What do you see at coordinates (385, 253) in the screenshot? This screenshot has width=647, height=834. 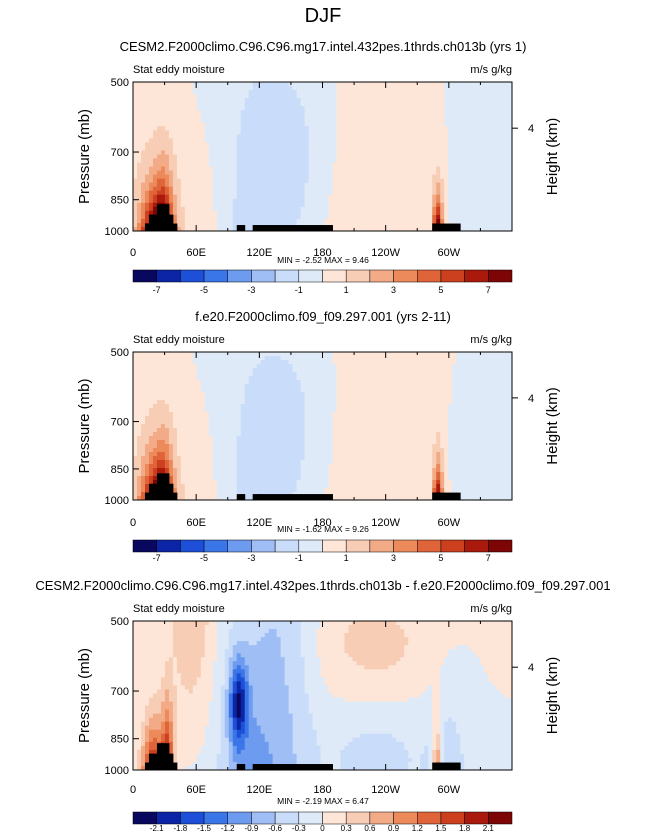 I see `x-tick-label: 120W` at bounding box center [385, 253].